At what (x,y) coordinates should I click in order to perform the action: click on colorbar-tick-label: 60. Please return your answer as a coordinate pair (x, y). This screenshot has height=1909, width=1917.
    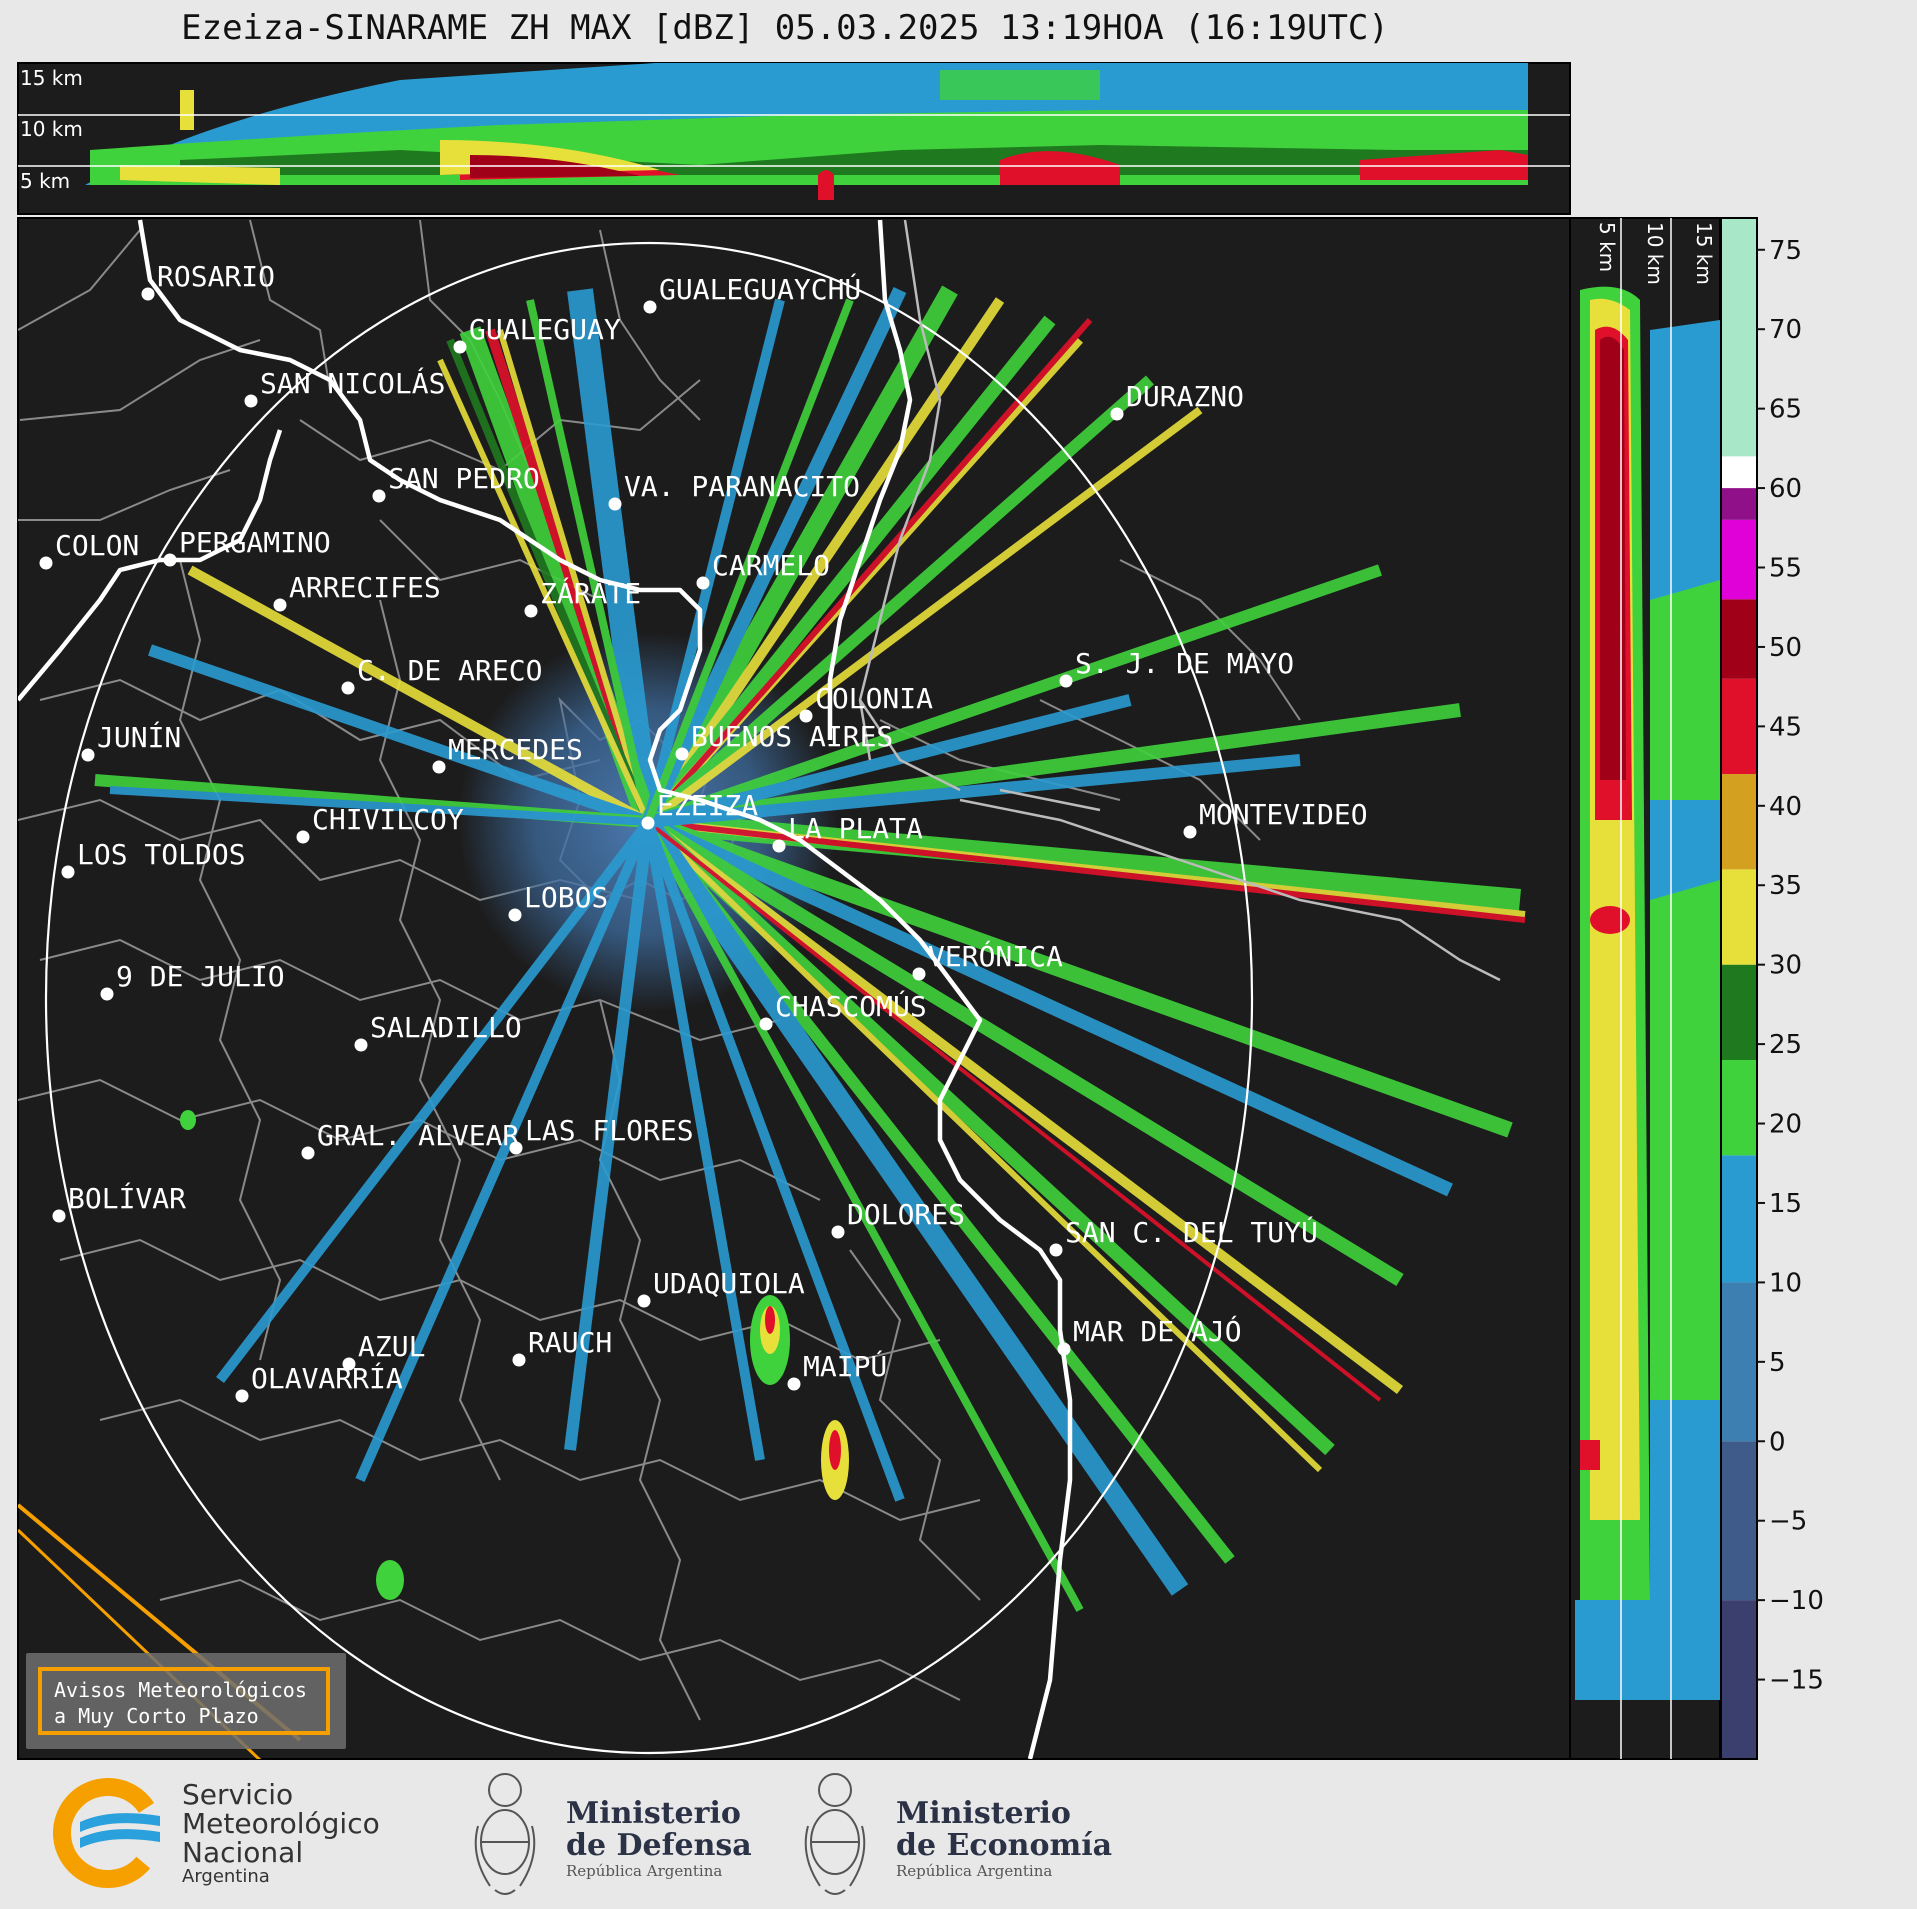
    Looking at the image, I should click on (1785, 489).